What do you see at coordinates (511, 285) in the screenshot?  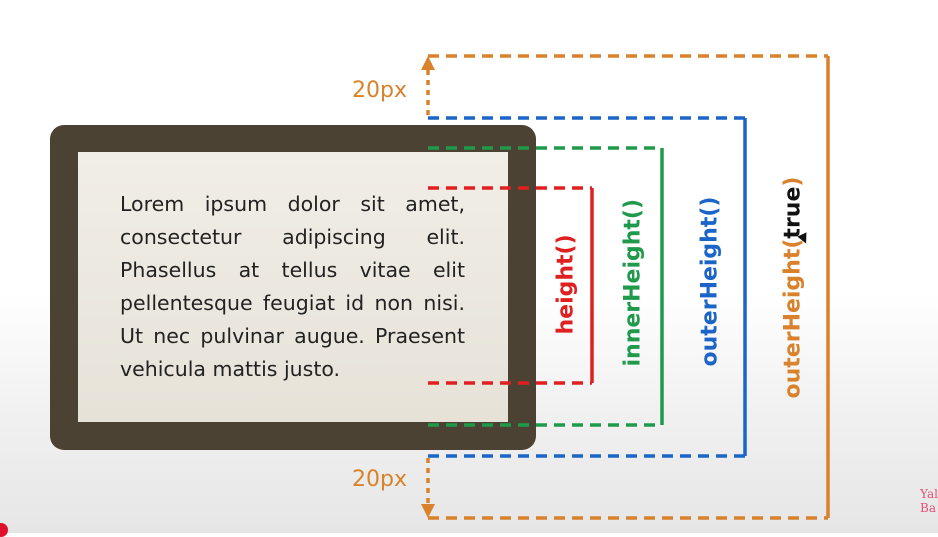 I see `height-bracket` at bounding box center [511, 285].